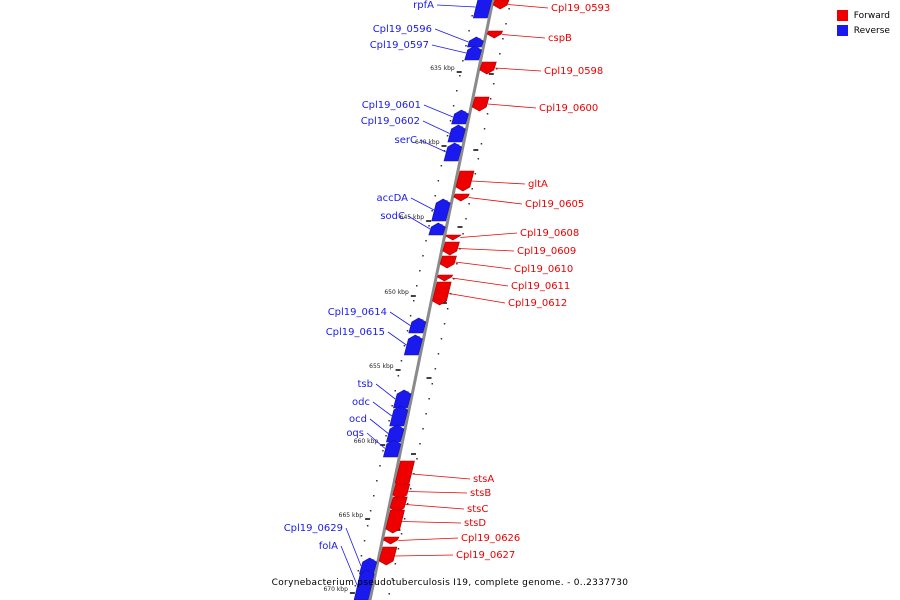  Describe the element at coordinates (391, 105) in the screenshot. I see `gene-label-cpl19_0601: Cpl19_0601` at that location.